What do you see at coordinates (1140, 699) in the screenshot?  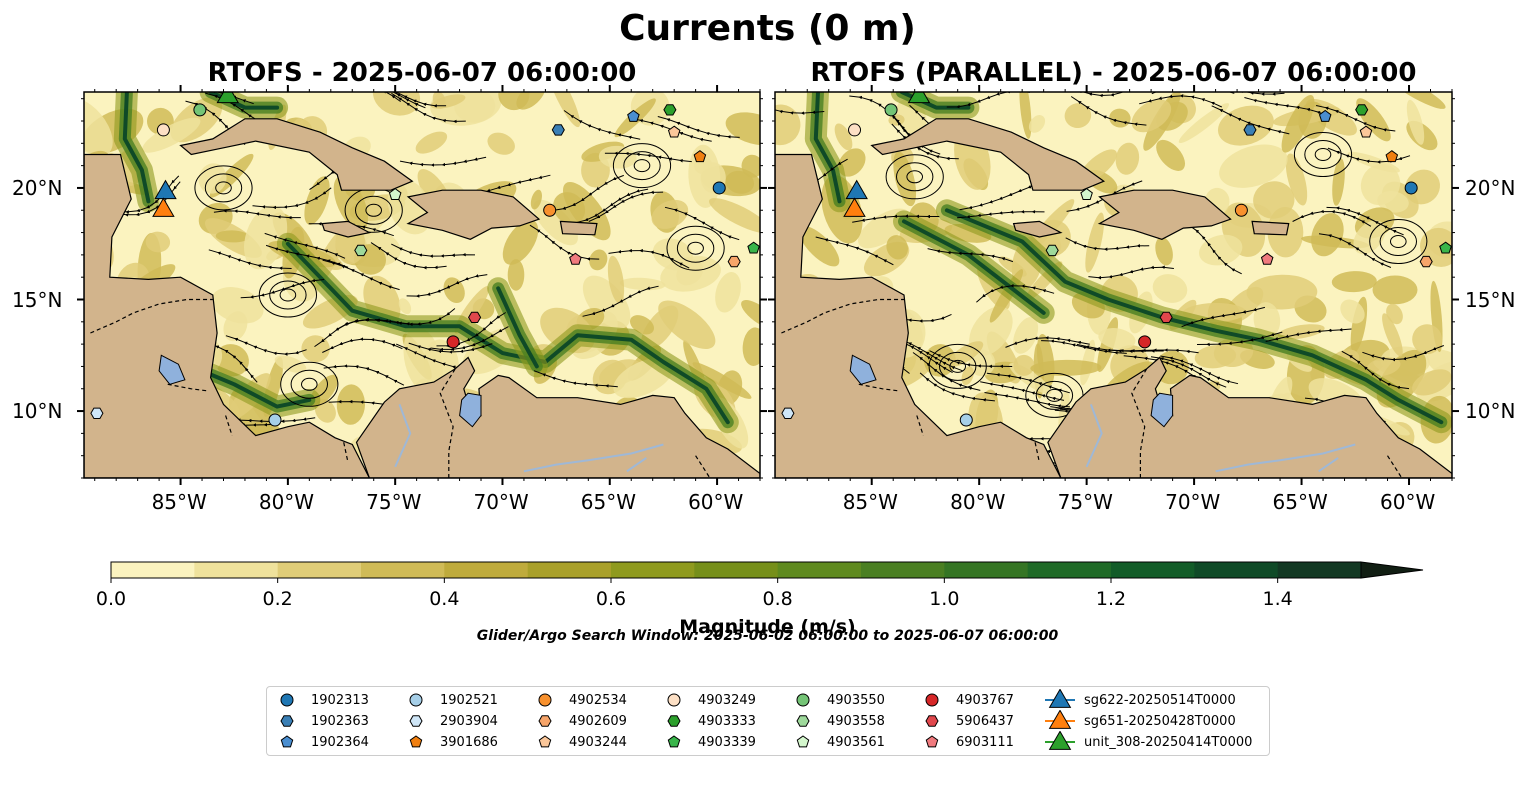 I see `legend-item: sg622-20250514T0000` at bounding box center [1140, 699].